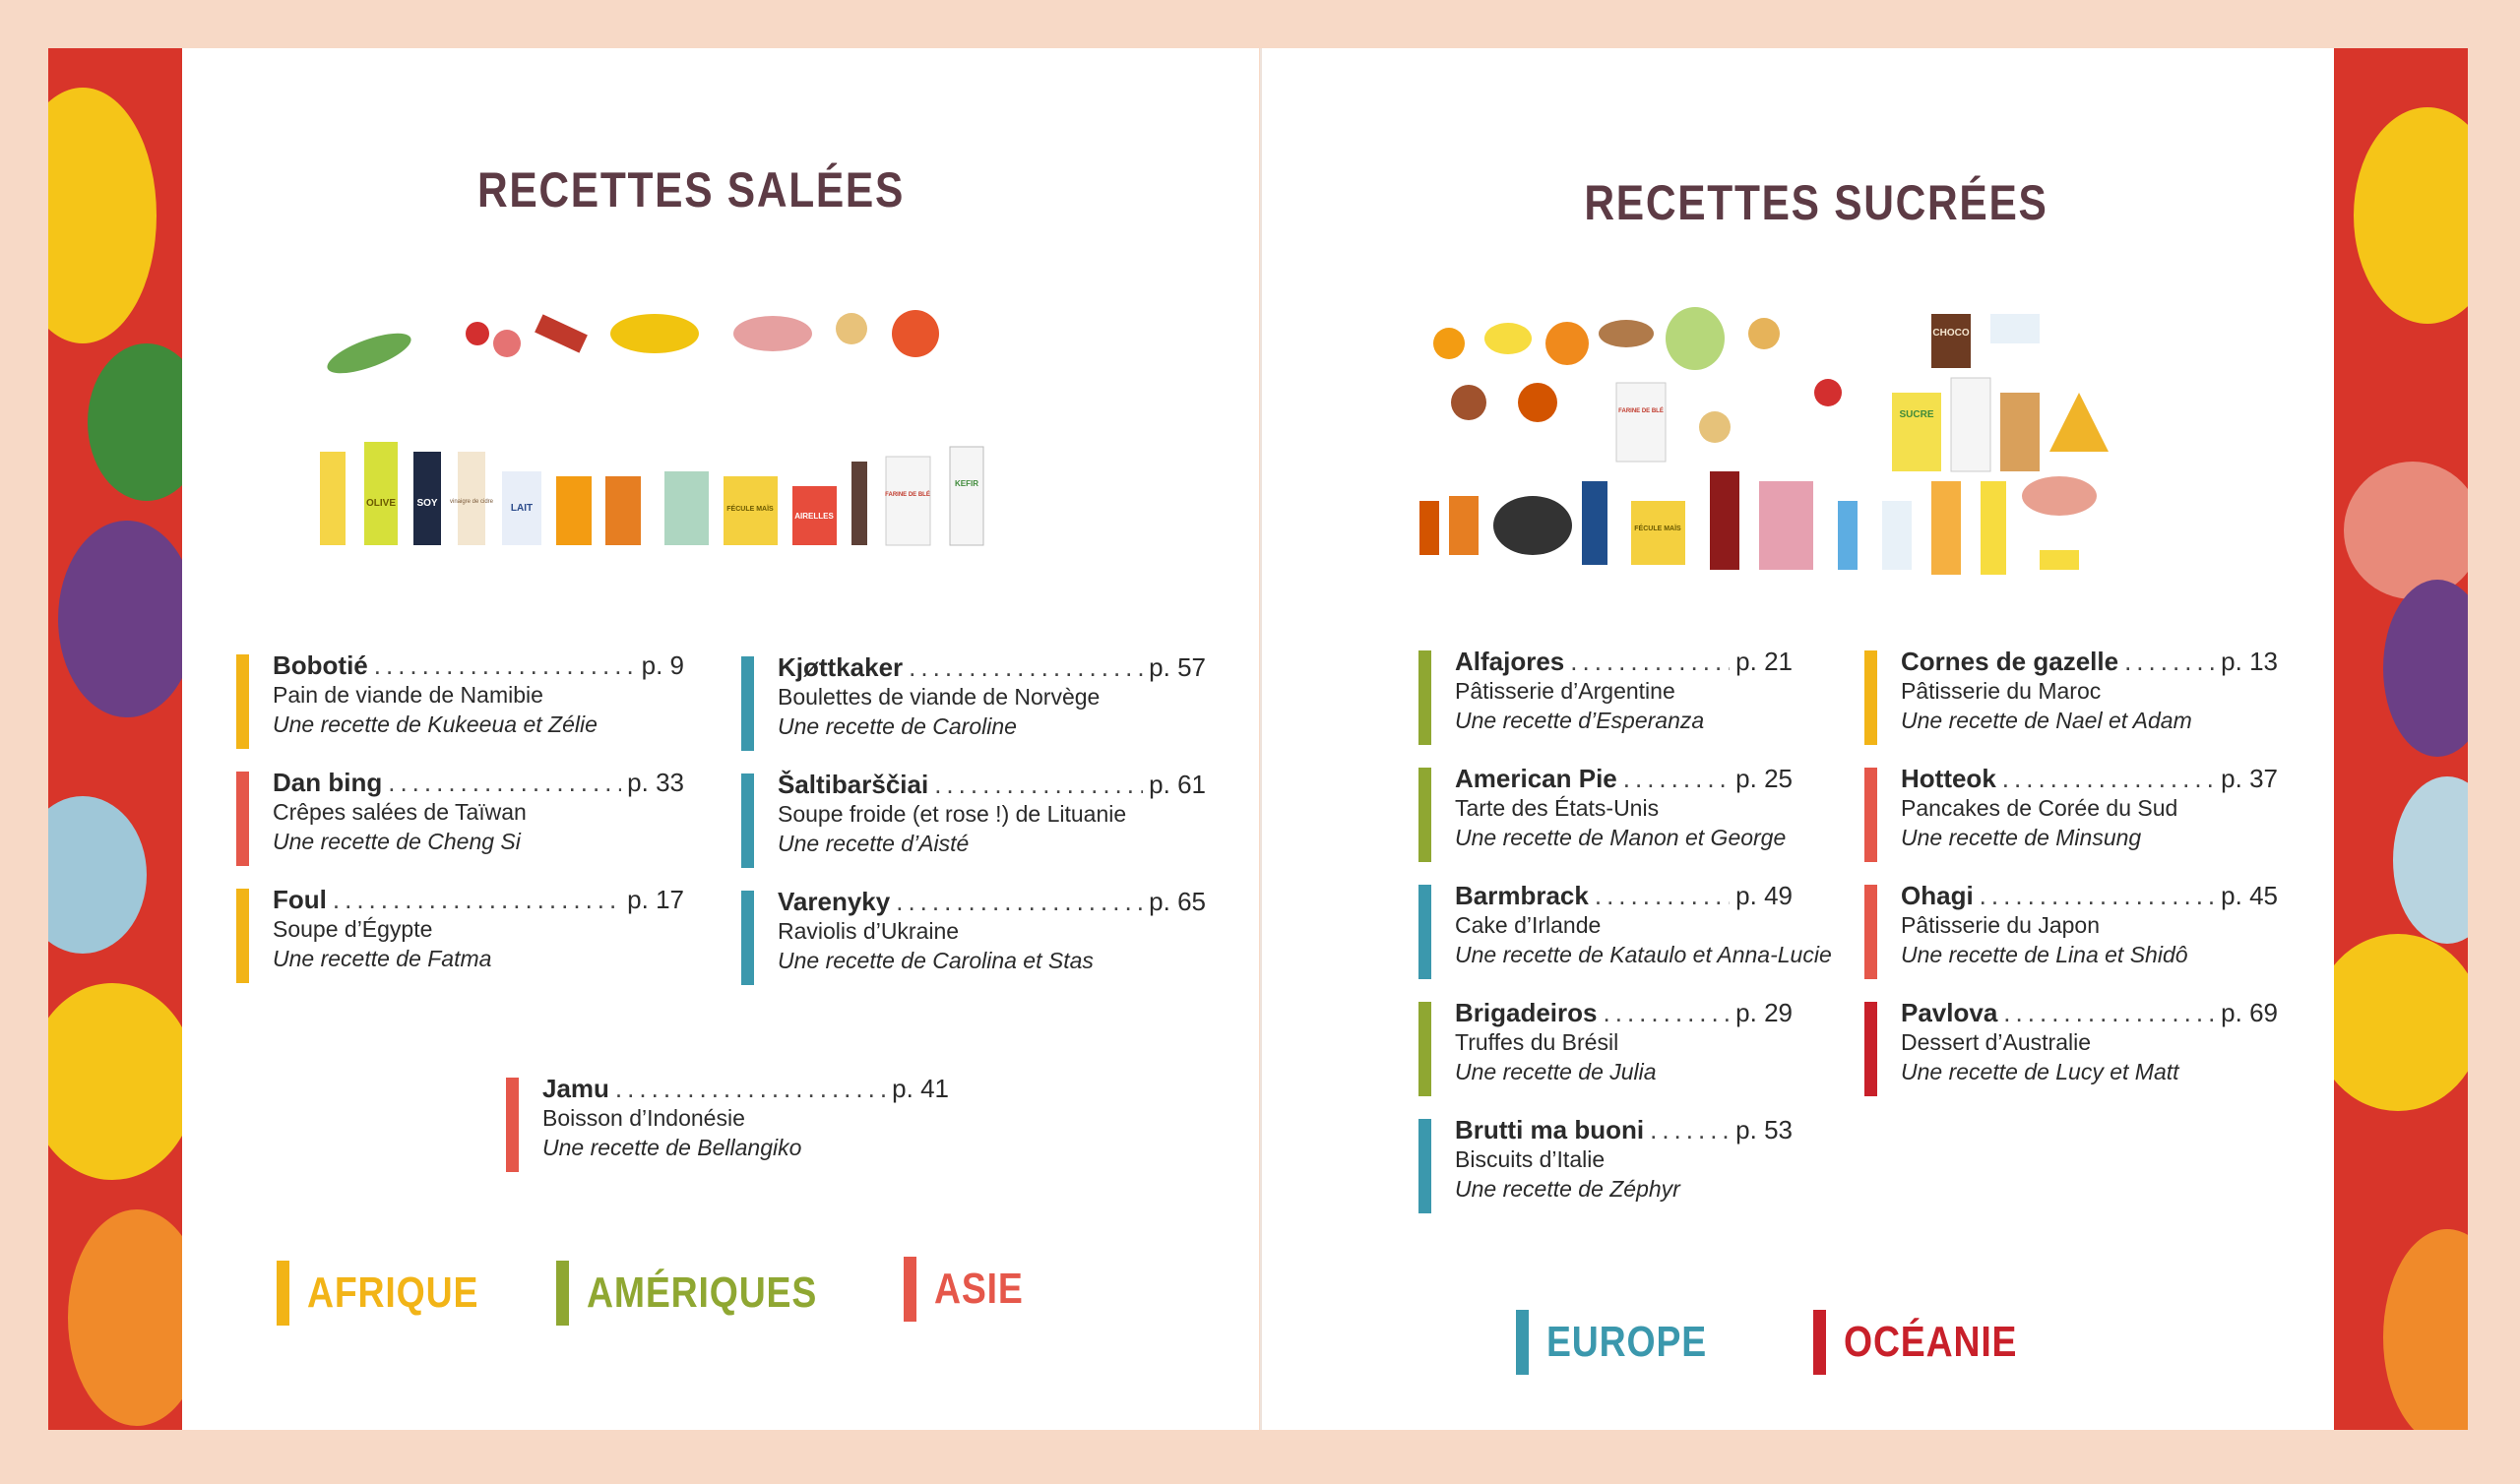 This screenshot has height=1484, width=2520. I want to click on page-number: p. 9, so click(662, 665).